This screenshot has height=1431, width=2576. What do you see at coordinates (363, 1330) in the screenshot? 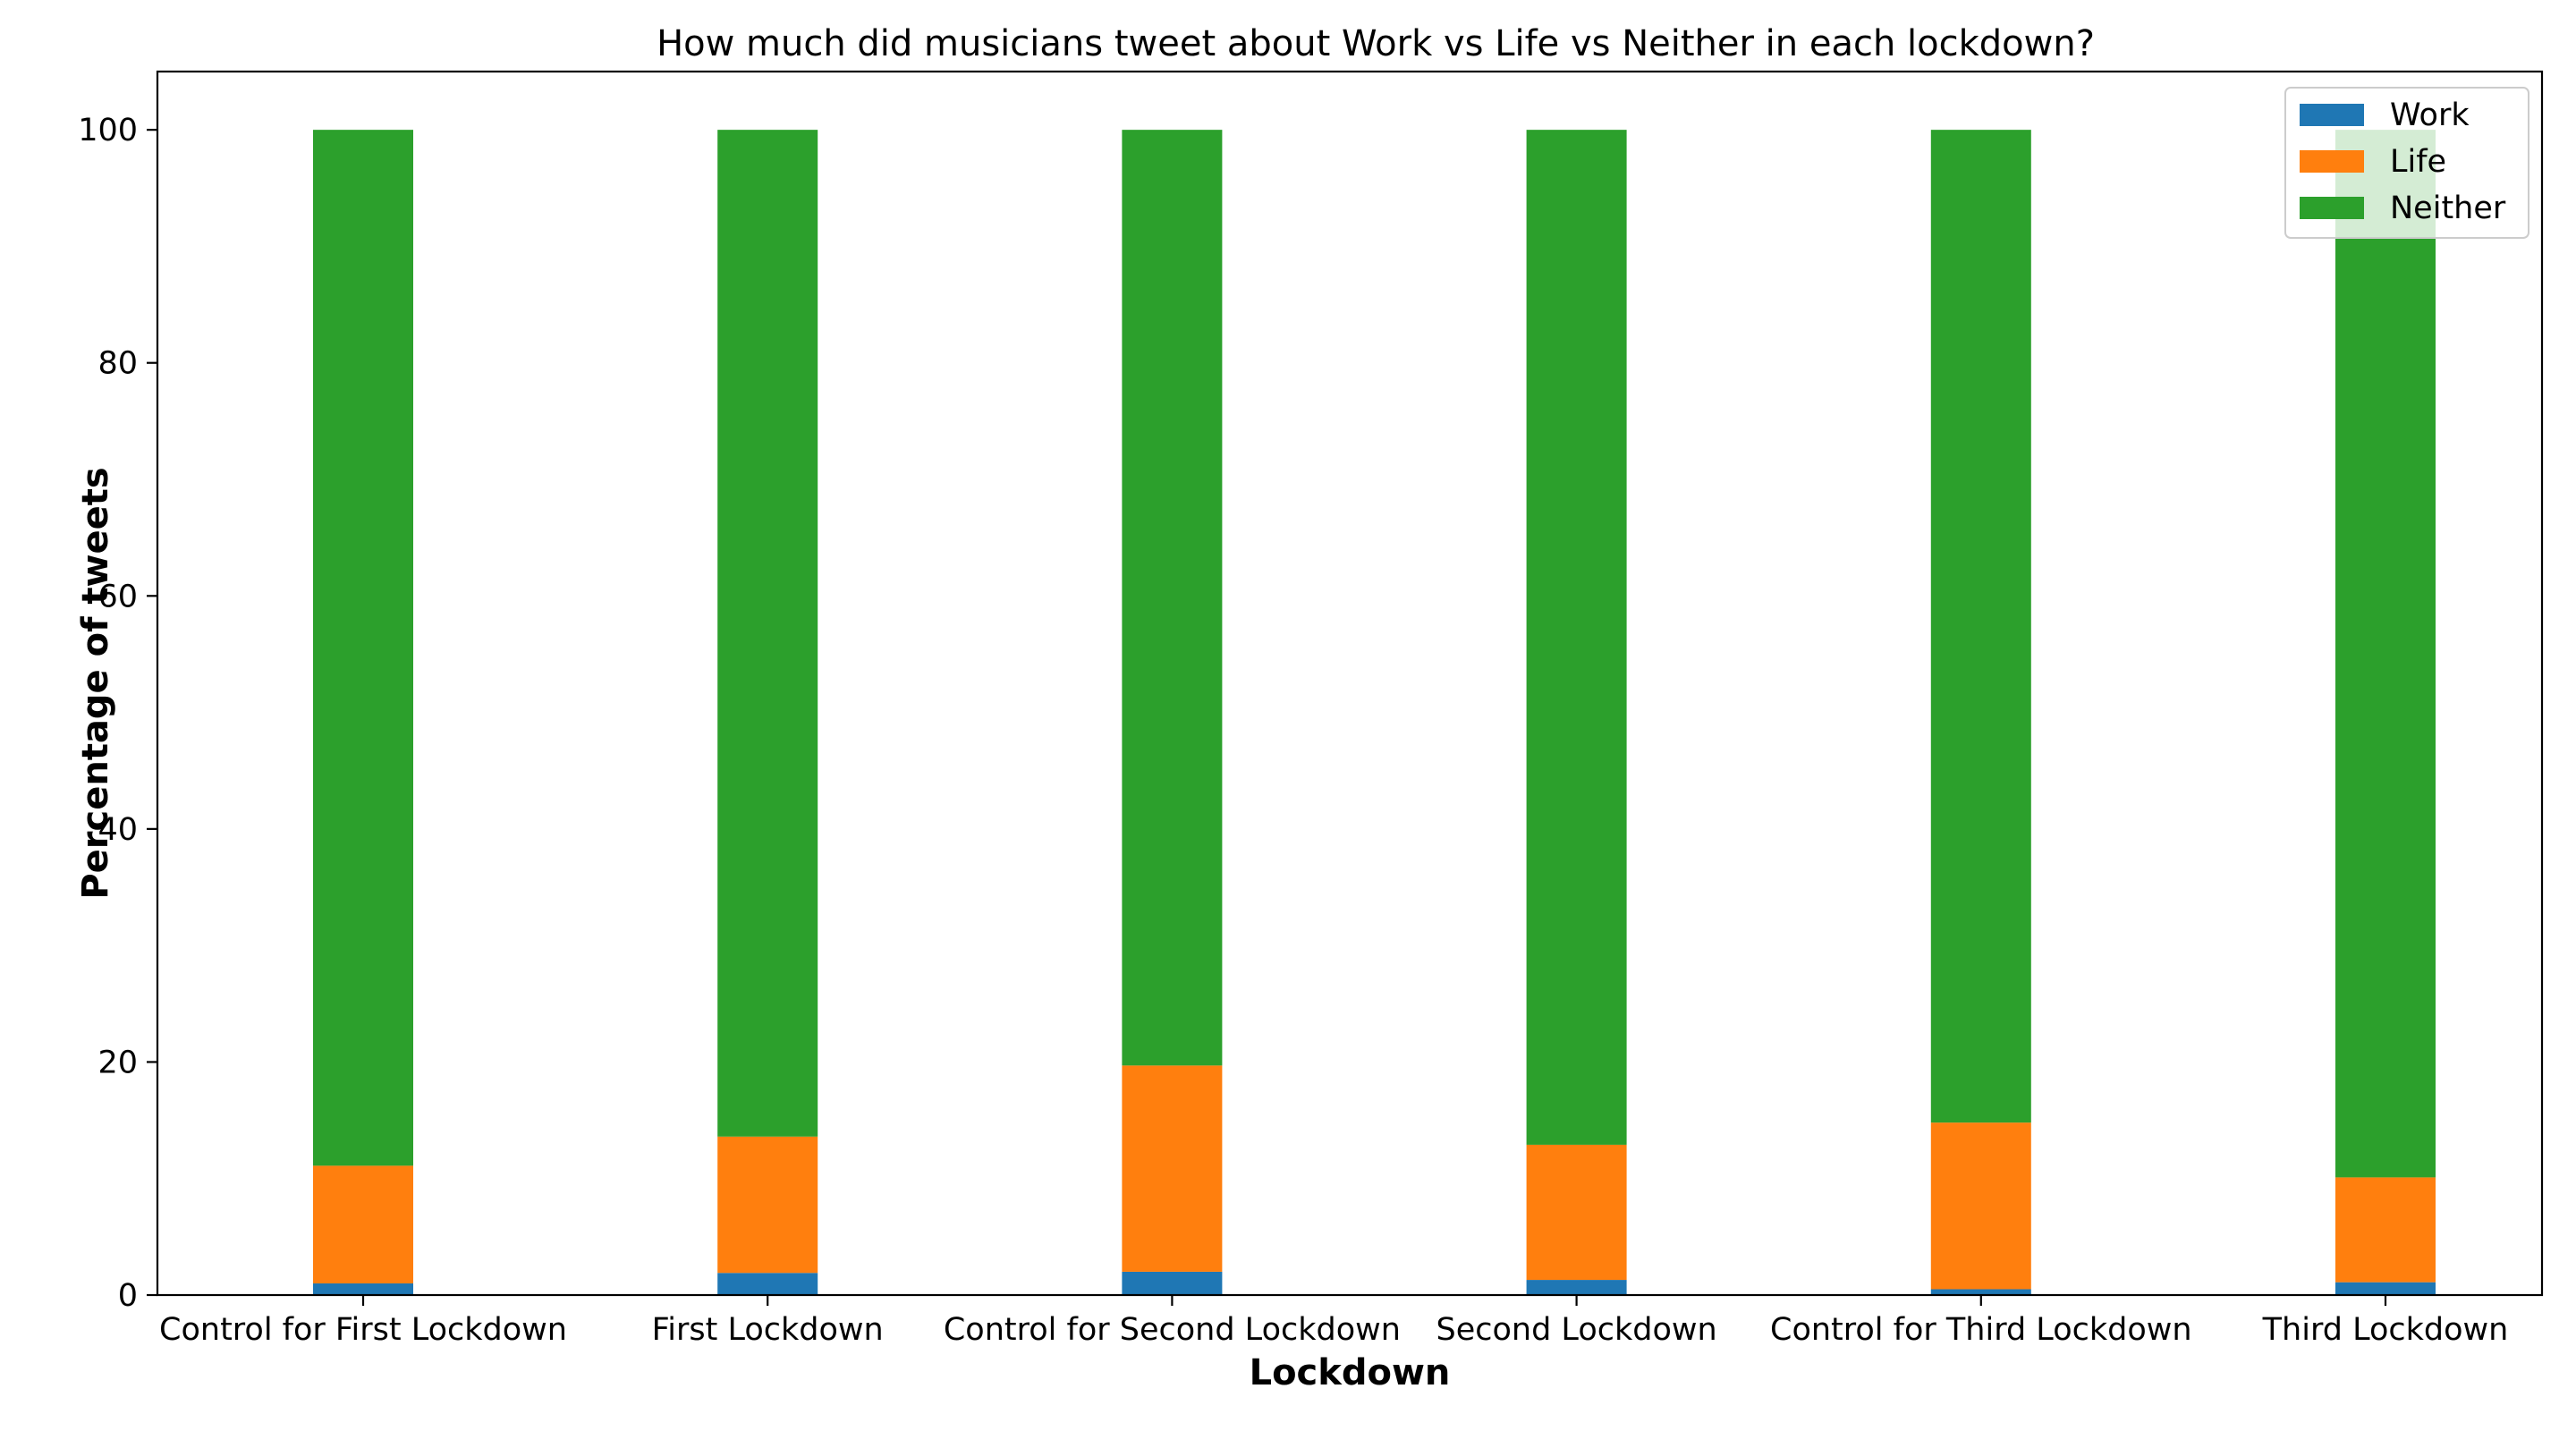
I see `x-tick-label: Control for First Lockdown` at bounding box center [363, 1330].